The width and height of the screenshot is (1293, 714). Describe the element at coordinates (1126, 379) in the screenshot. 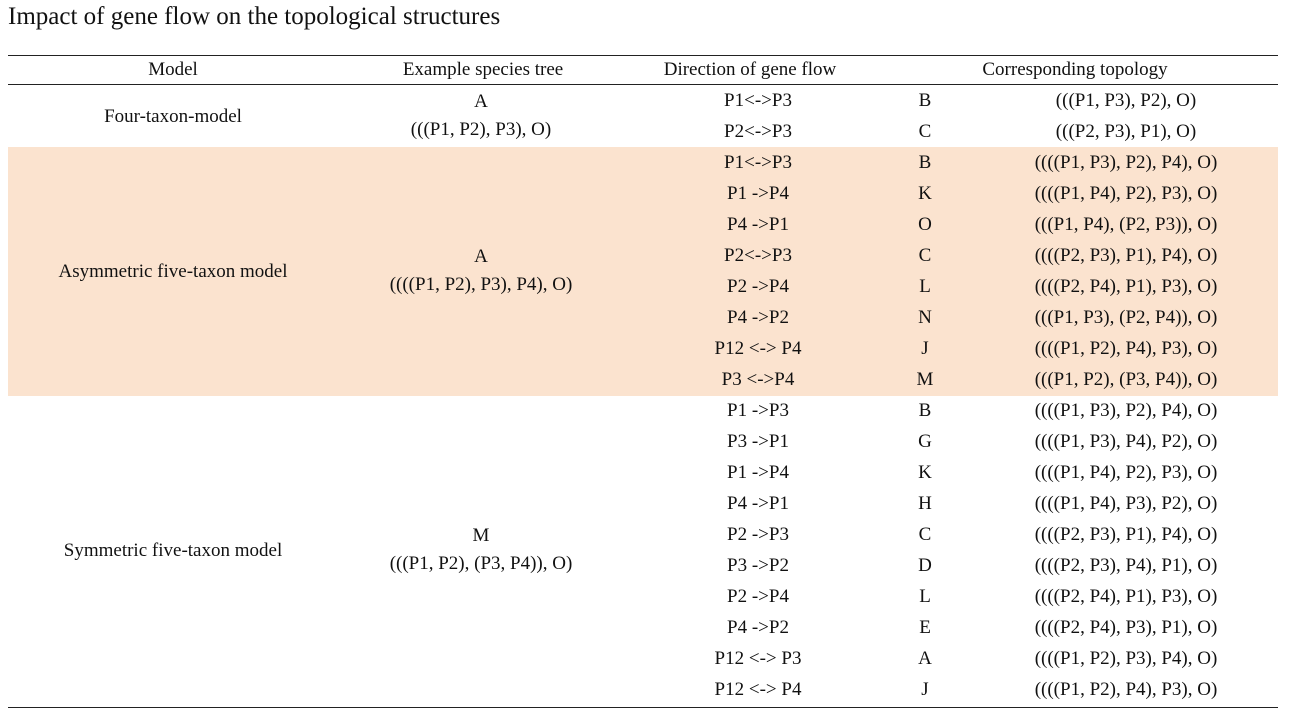

I see `topology: (((P1, P2), (P3, P4)), O)` at that location.